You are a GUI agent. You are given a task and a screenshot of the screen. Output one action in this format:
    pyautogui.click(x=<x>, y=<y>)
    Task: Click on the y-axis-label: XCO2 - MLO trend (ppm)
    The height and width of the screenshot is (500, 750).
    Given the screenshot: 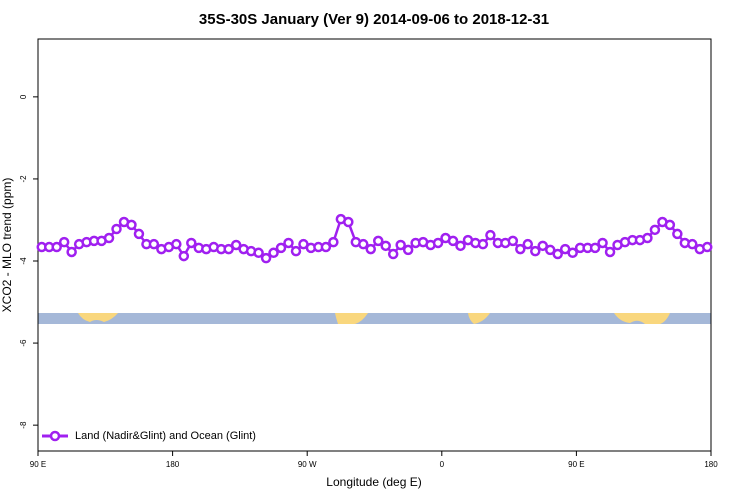 What is the action you would take?
    pyautogui.click(x=7, y=245)
    